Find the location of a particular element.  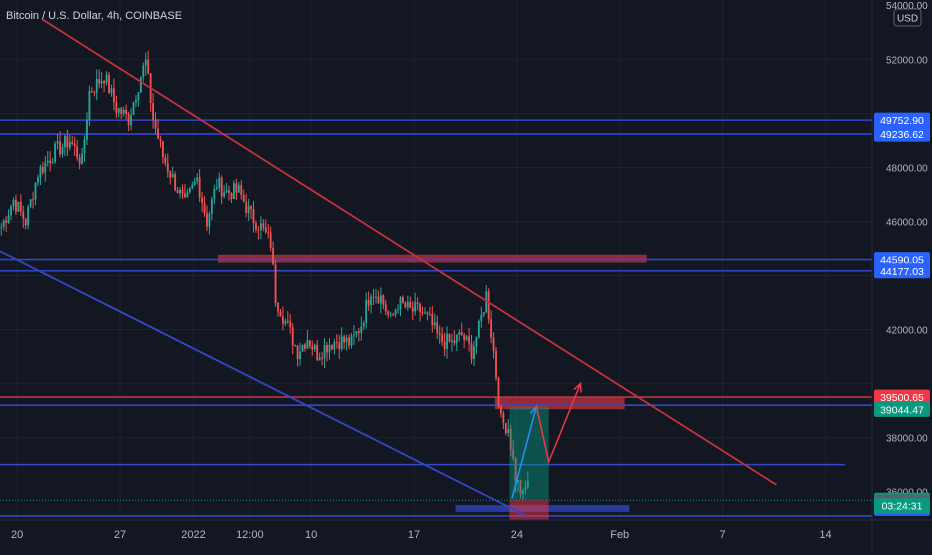

target-zone is located at coordinates (559, 403).